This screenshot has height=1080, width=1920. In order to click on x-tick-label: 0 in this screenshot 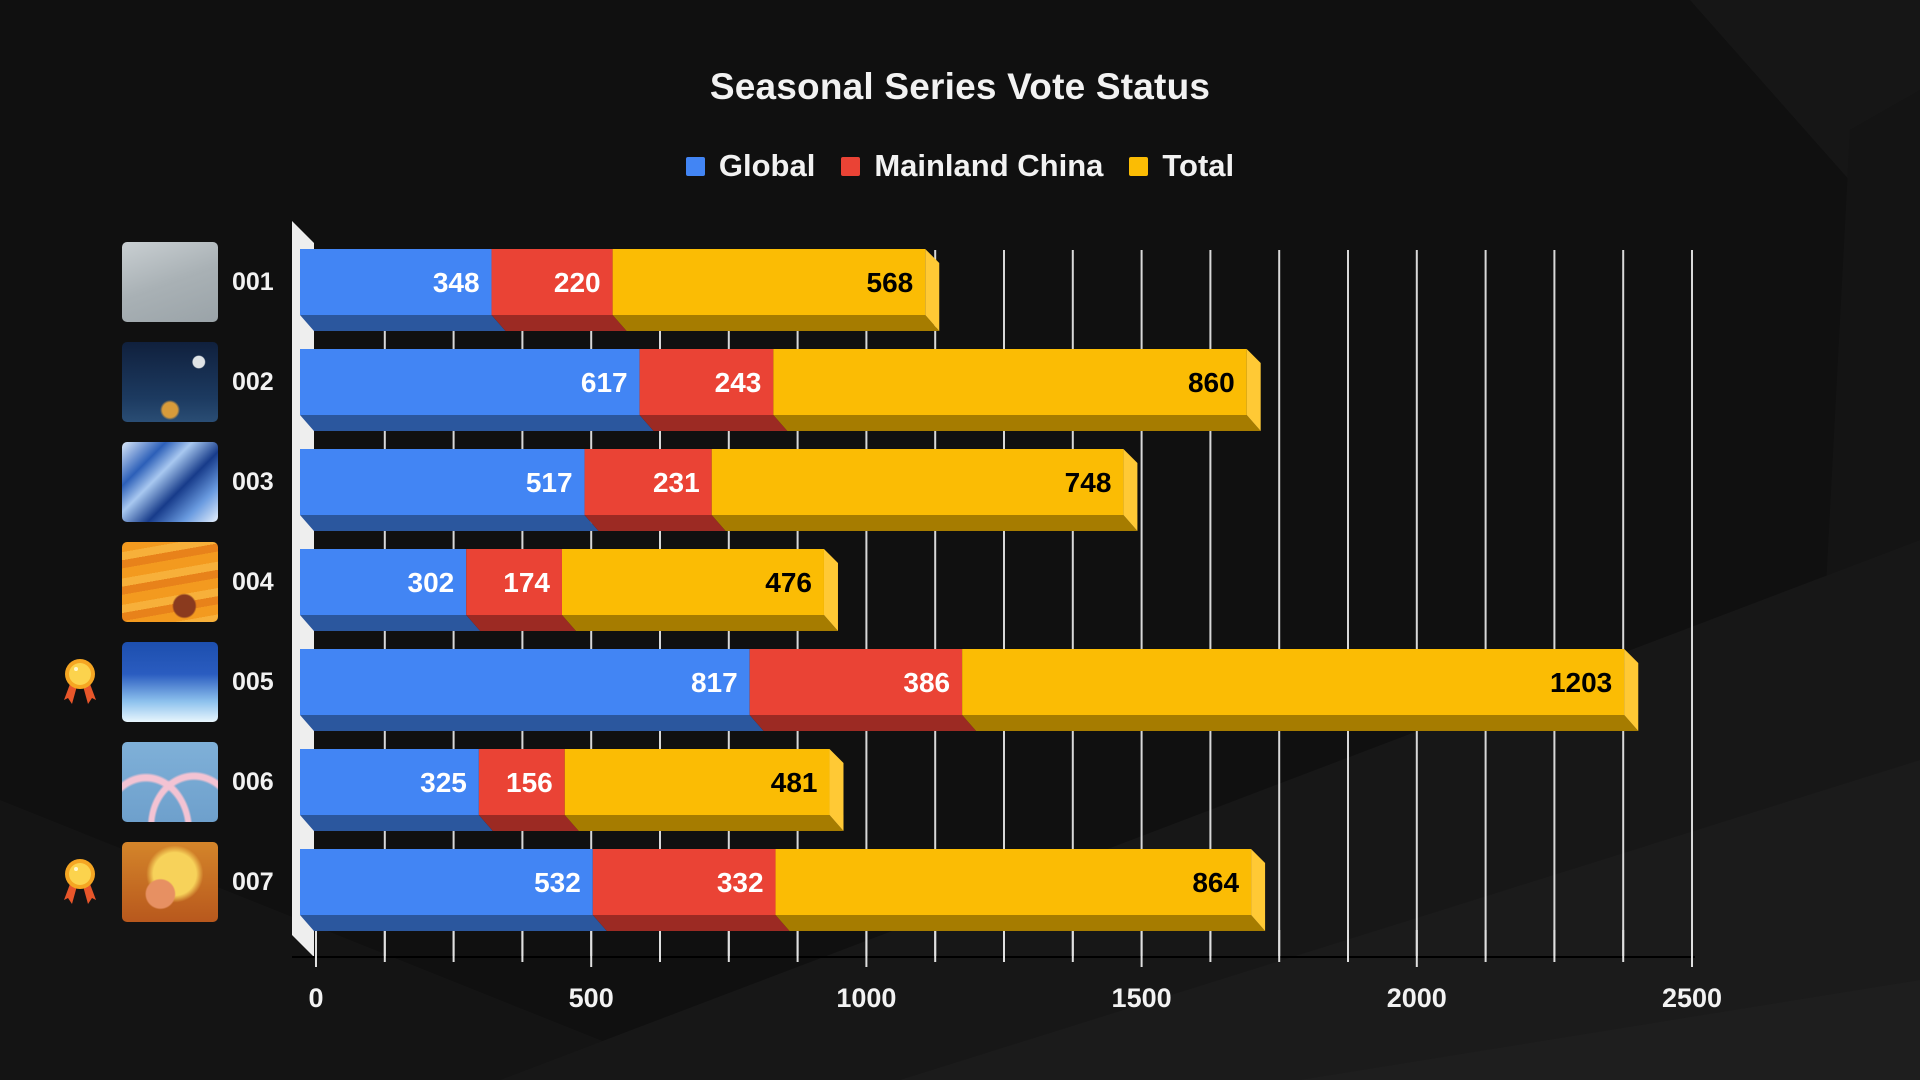, I will do `click(316, 998)`.